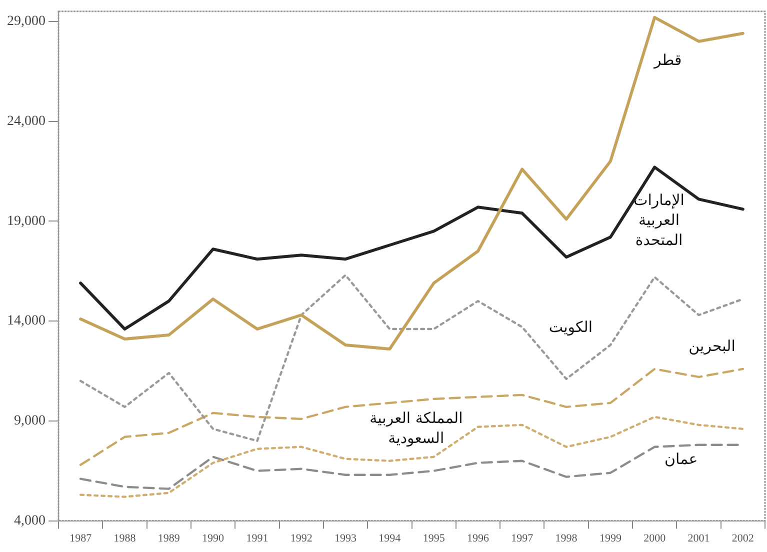  Describe the element at coordinates (570, 327) in the screenshot. I see `series-label: الكويت` at that location.